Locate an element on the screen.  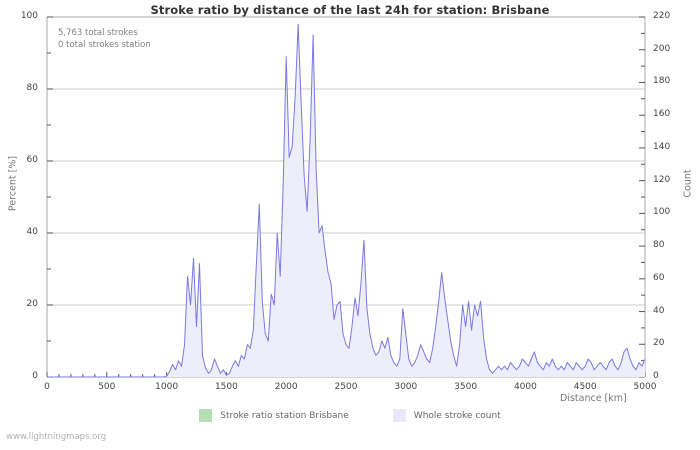
y-tick-label: 20 is located at coordinates (32, 304).